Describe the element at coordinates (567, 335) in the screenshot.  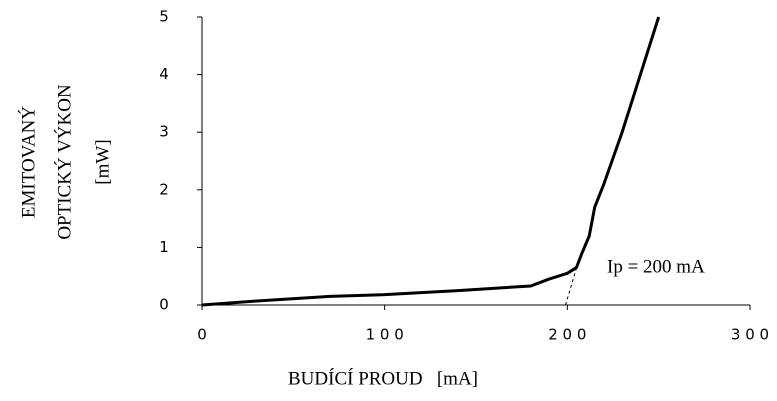
I see `x-tick-label: 2 0 0` at that location.